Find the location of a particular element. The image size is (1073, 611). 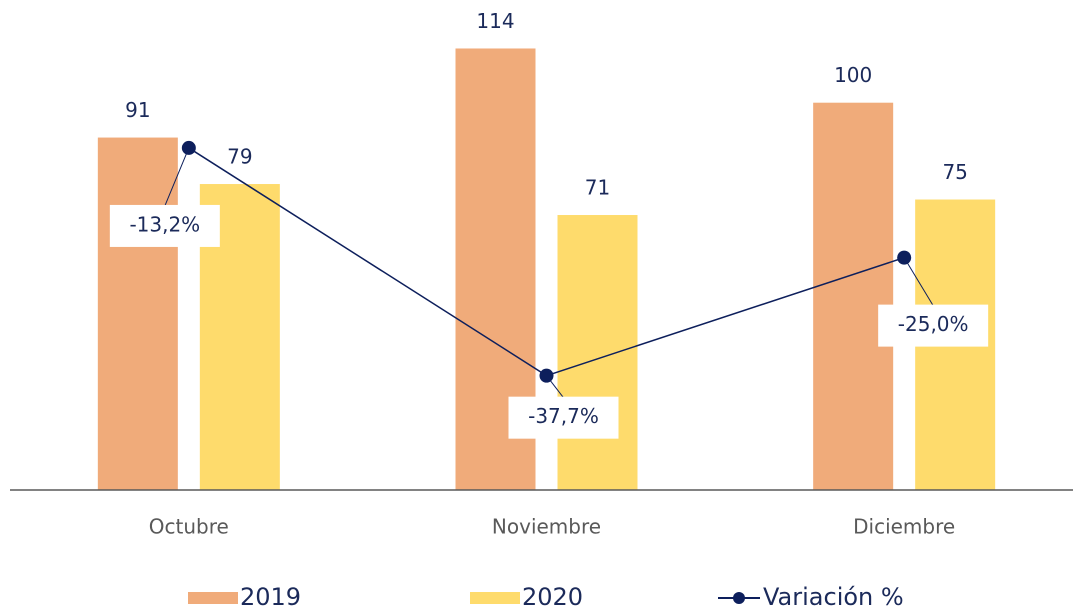

data-label: 114 is located at coordinates (495, 21).